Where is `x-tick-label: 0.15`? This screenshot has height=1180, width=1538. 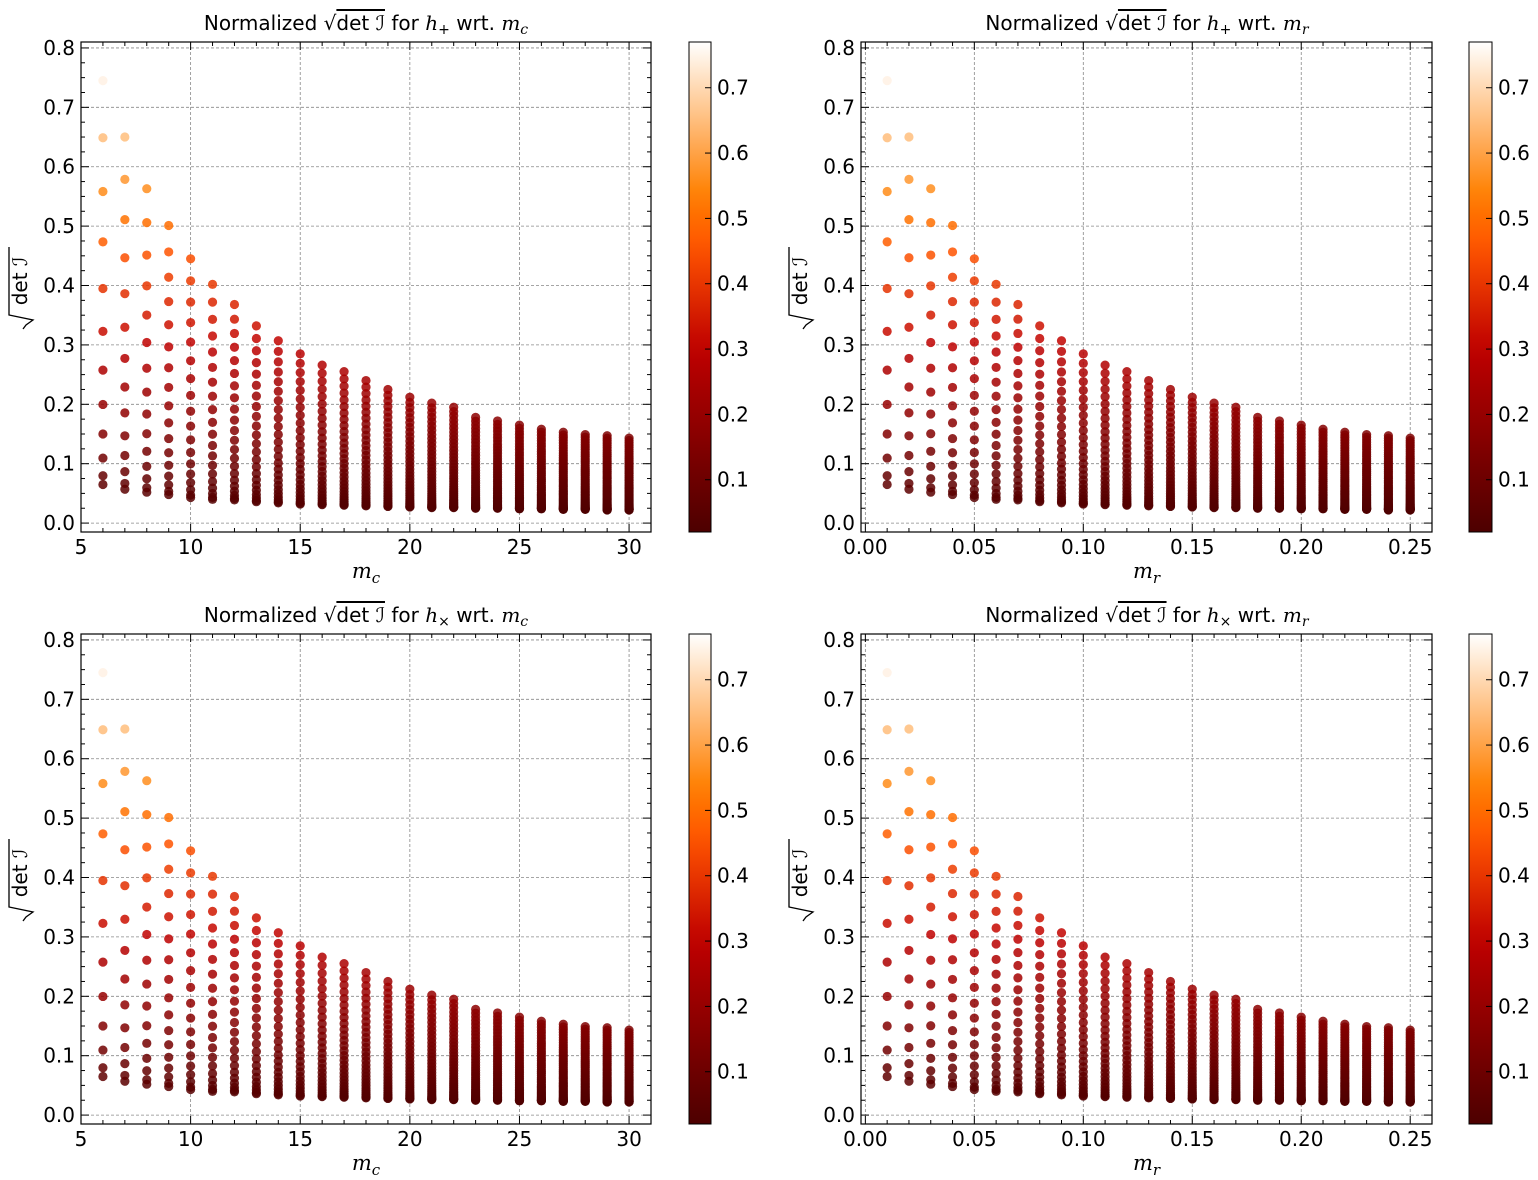 x-tick-label: 0.15 is located at coordinates (1192, 547).